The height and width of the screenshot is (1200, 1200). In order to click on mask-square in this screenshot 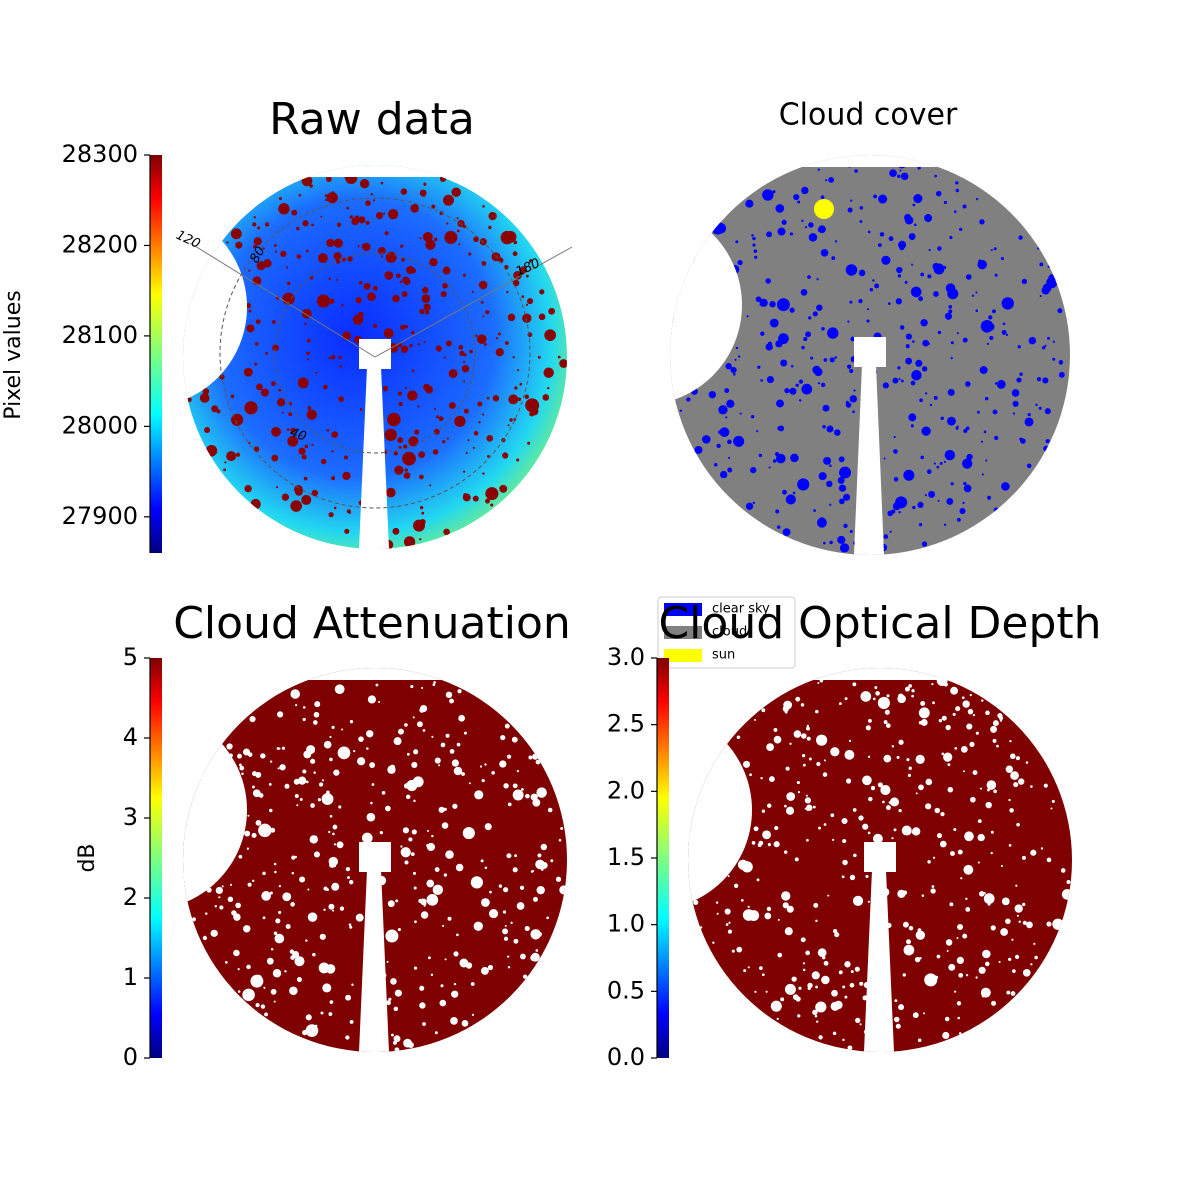, I will do `click(870, 352)`.